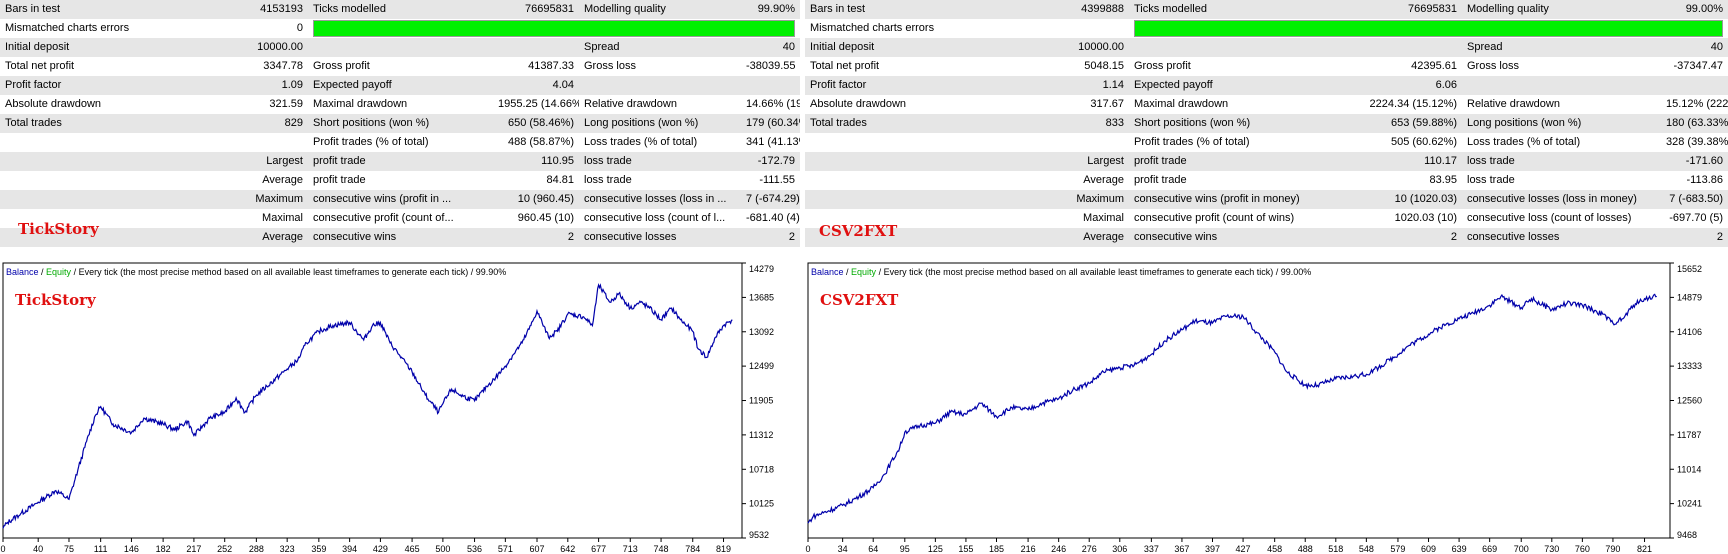 The height and width of the screenshot is (554, 1728). I want to click on stat-value: 3347.78, so click(283, 66).